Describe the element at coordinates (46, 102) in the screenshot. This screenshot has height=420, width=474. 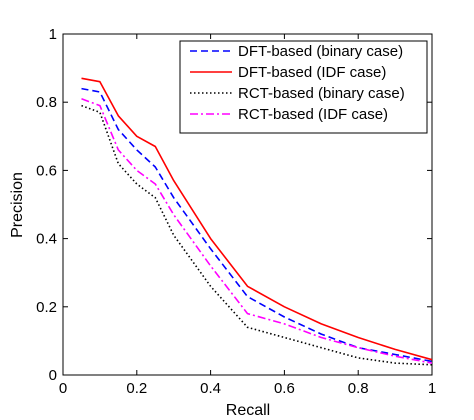
I see `y-tick-label: 0.8` at that location.